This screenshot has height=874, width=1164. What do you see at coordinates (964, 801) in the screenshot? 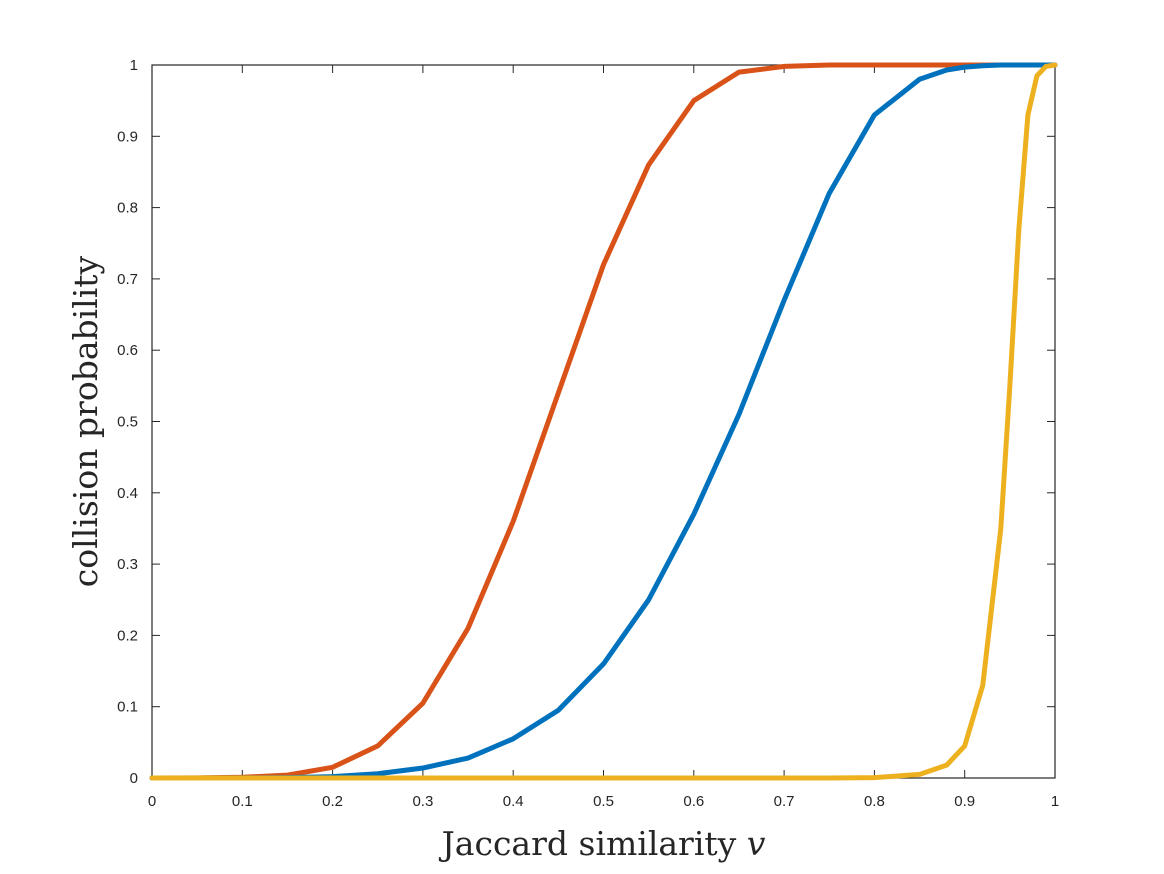
I see `x-tick-label: 0.9` at bounding box center [964, 801].